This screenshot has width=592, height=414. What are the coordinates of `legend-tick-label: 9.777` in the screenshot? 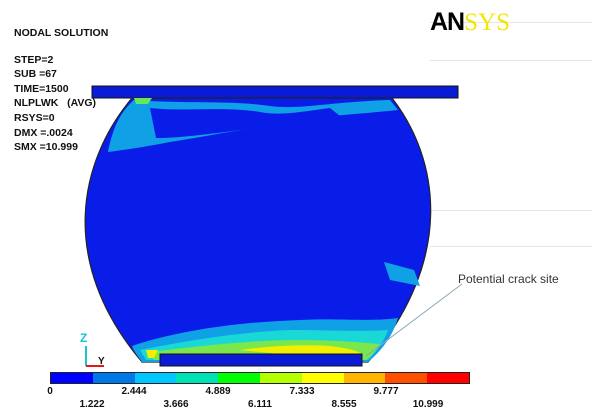 It's located at (386, 391).